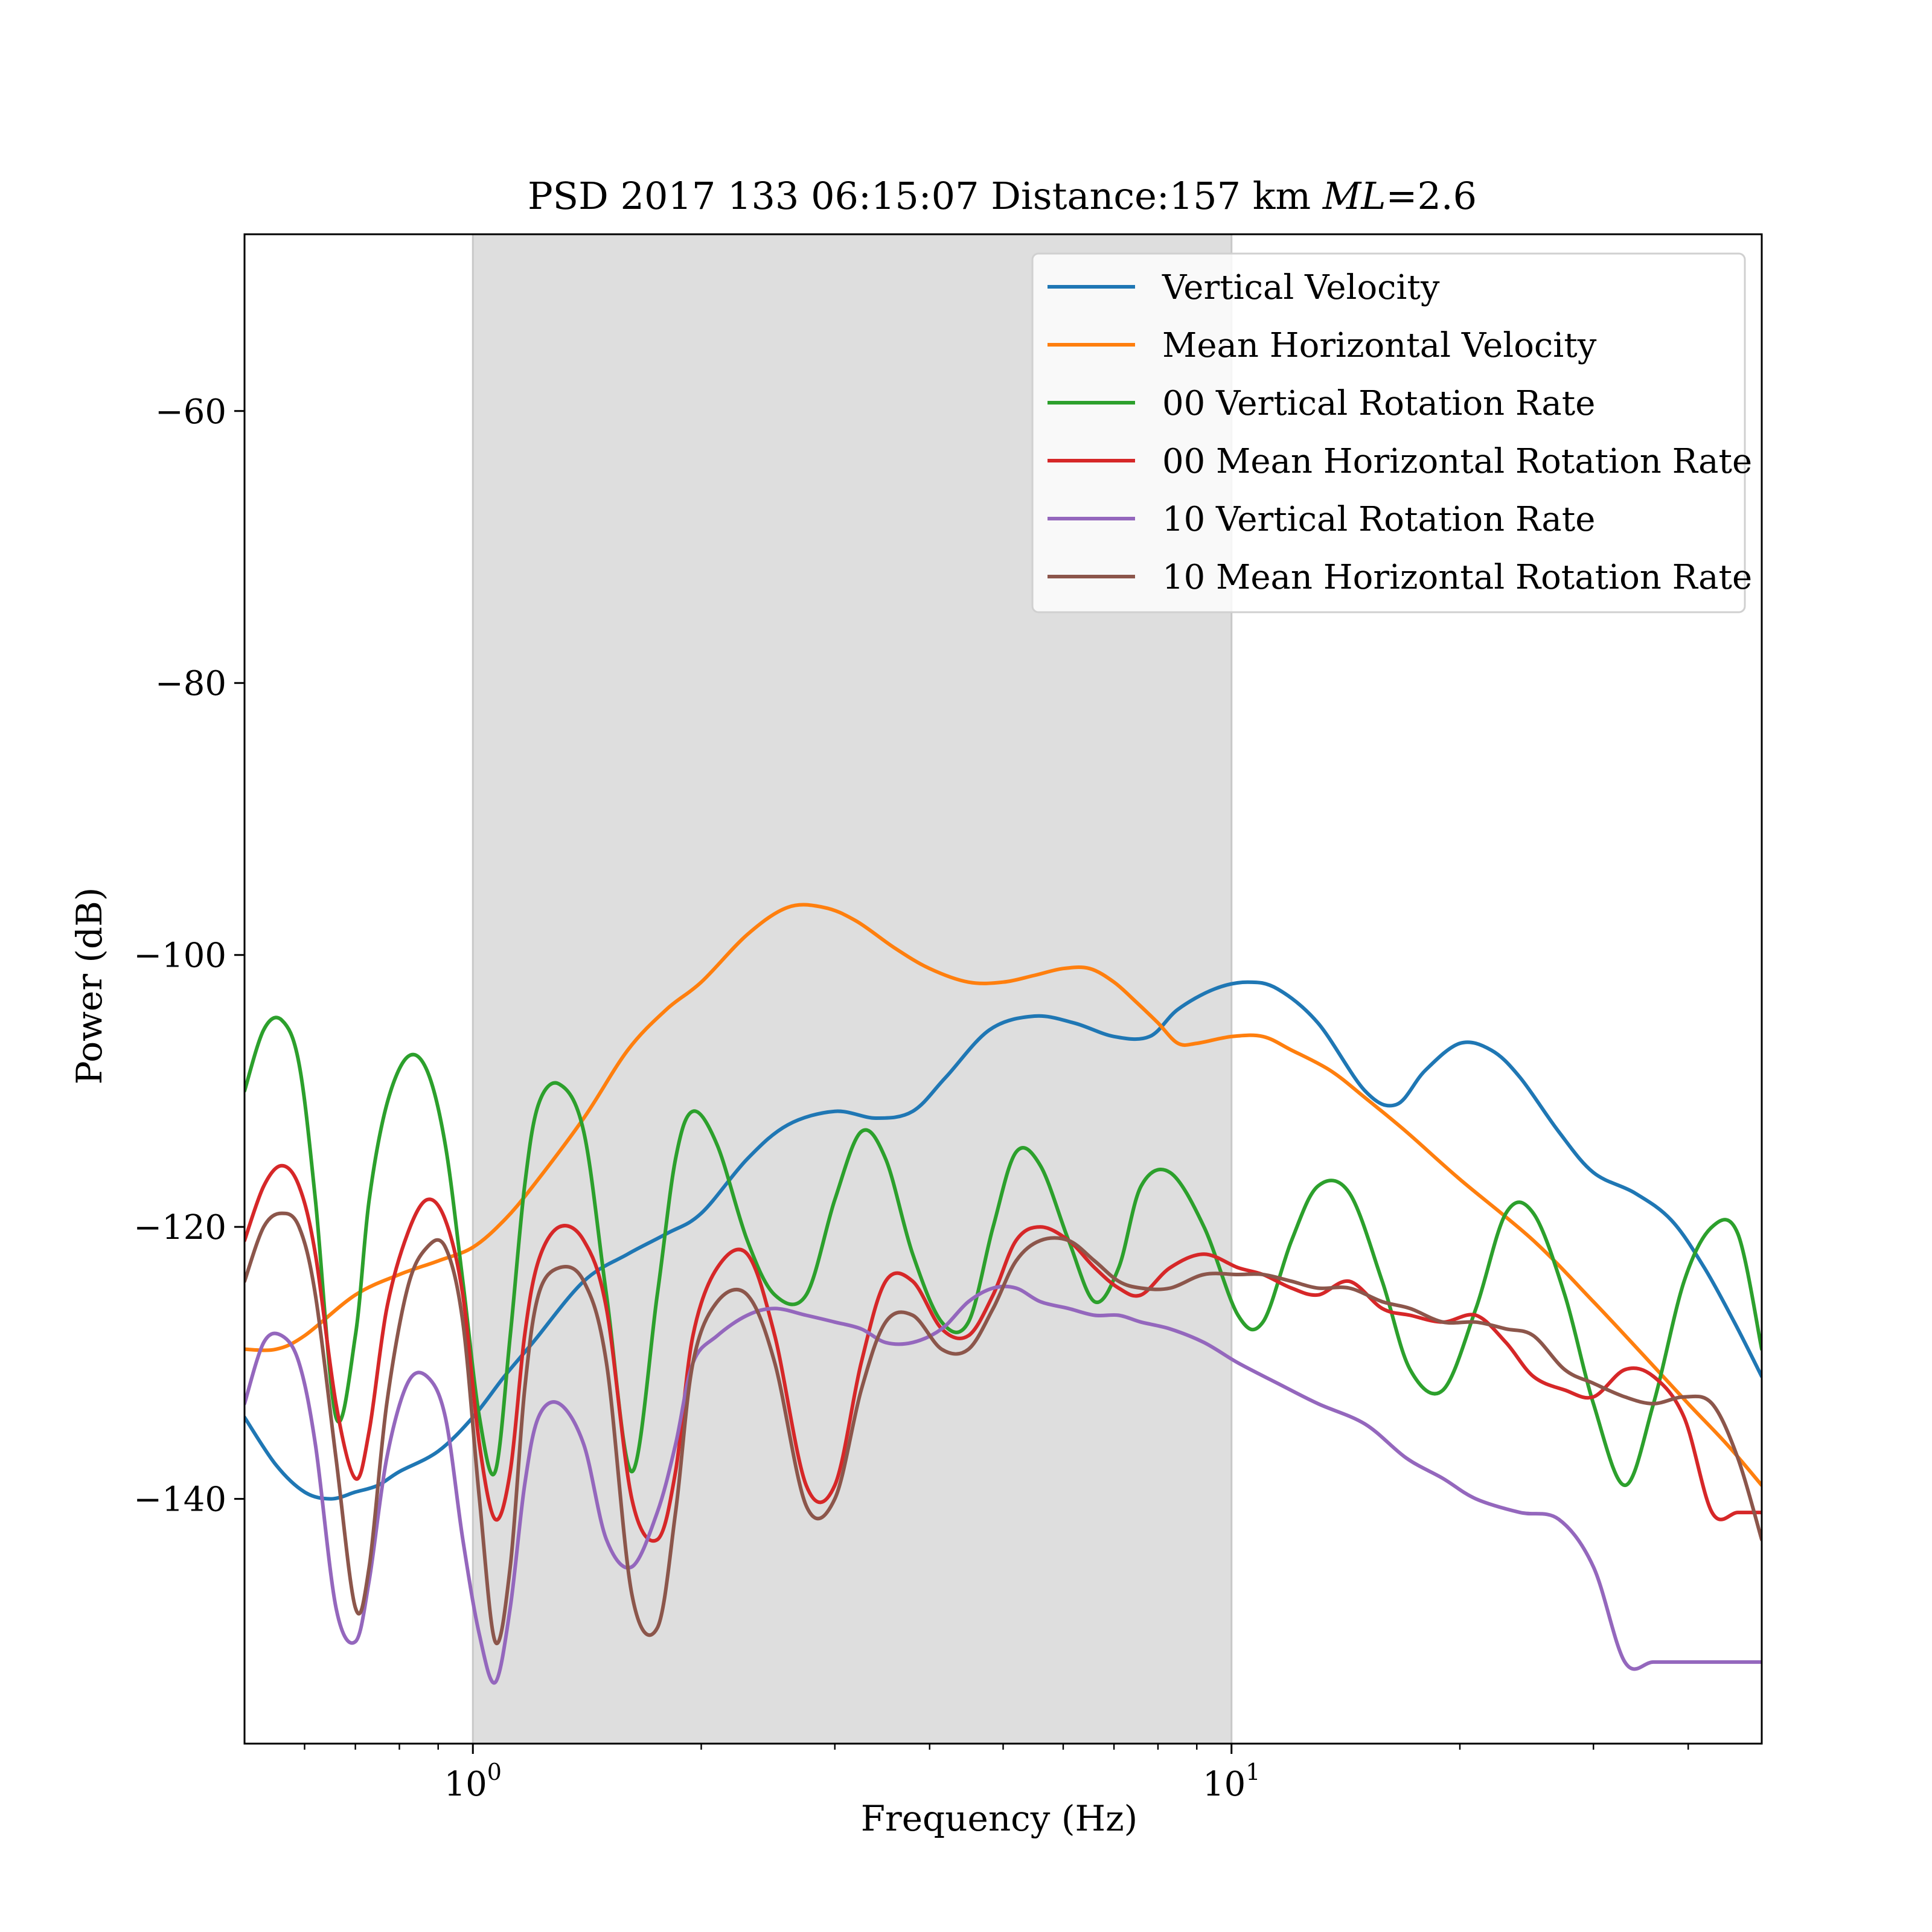  I want to click on chart-title-prefix: PSD 2017 133 06:15:07 Distance:157 km, so click(926, 196).